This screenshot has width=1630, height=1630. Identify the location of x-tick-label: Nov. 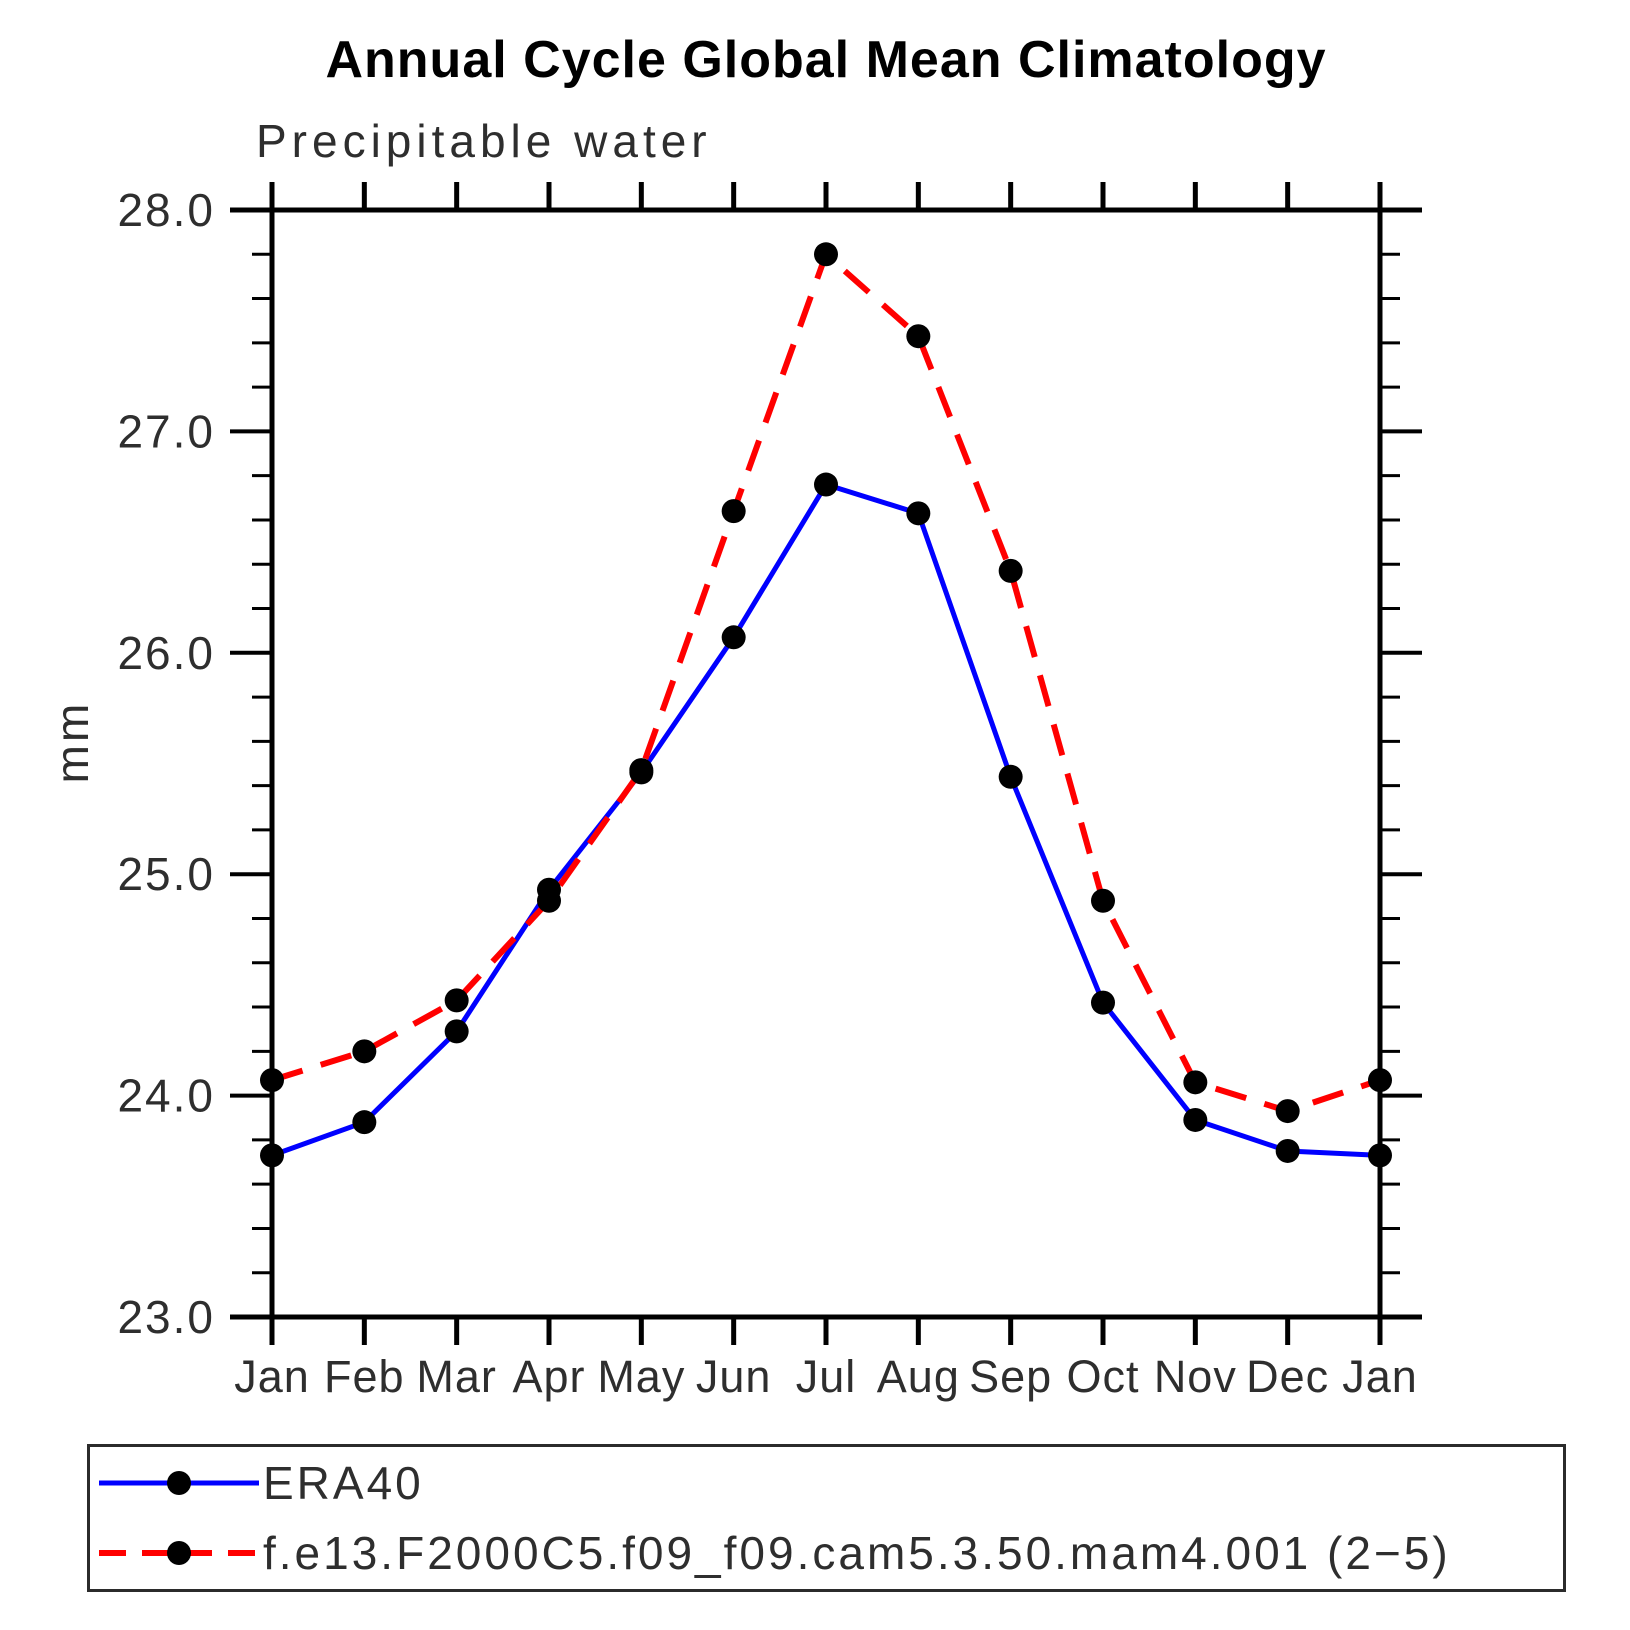
(1195, 1376).